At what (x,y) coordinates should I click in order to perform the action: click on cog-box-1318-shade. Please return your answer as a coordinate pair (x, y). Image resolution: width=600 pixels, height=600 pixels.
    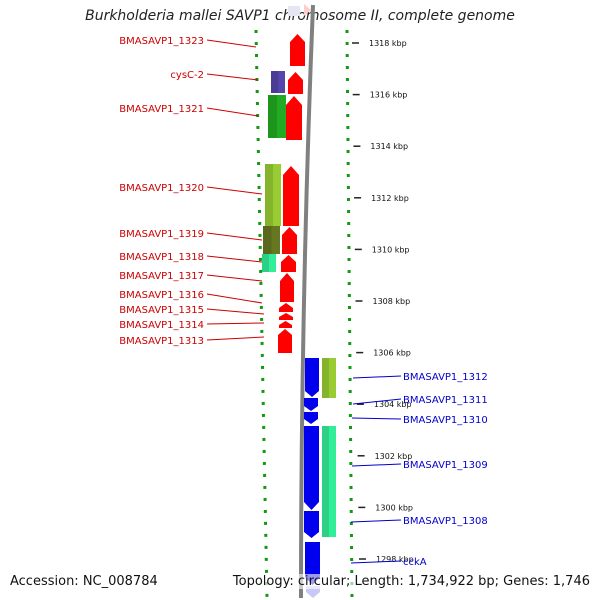
    Looking at the image, I should click on (265, 263).